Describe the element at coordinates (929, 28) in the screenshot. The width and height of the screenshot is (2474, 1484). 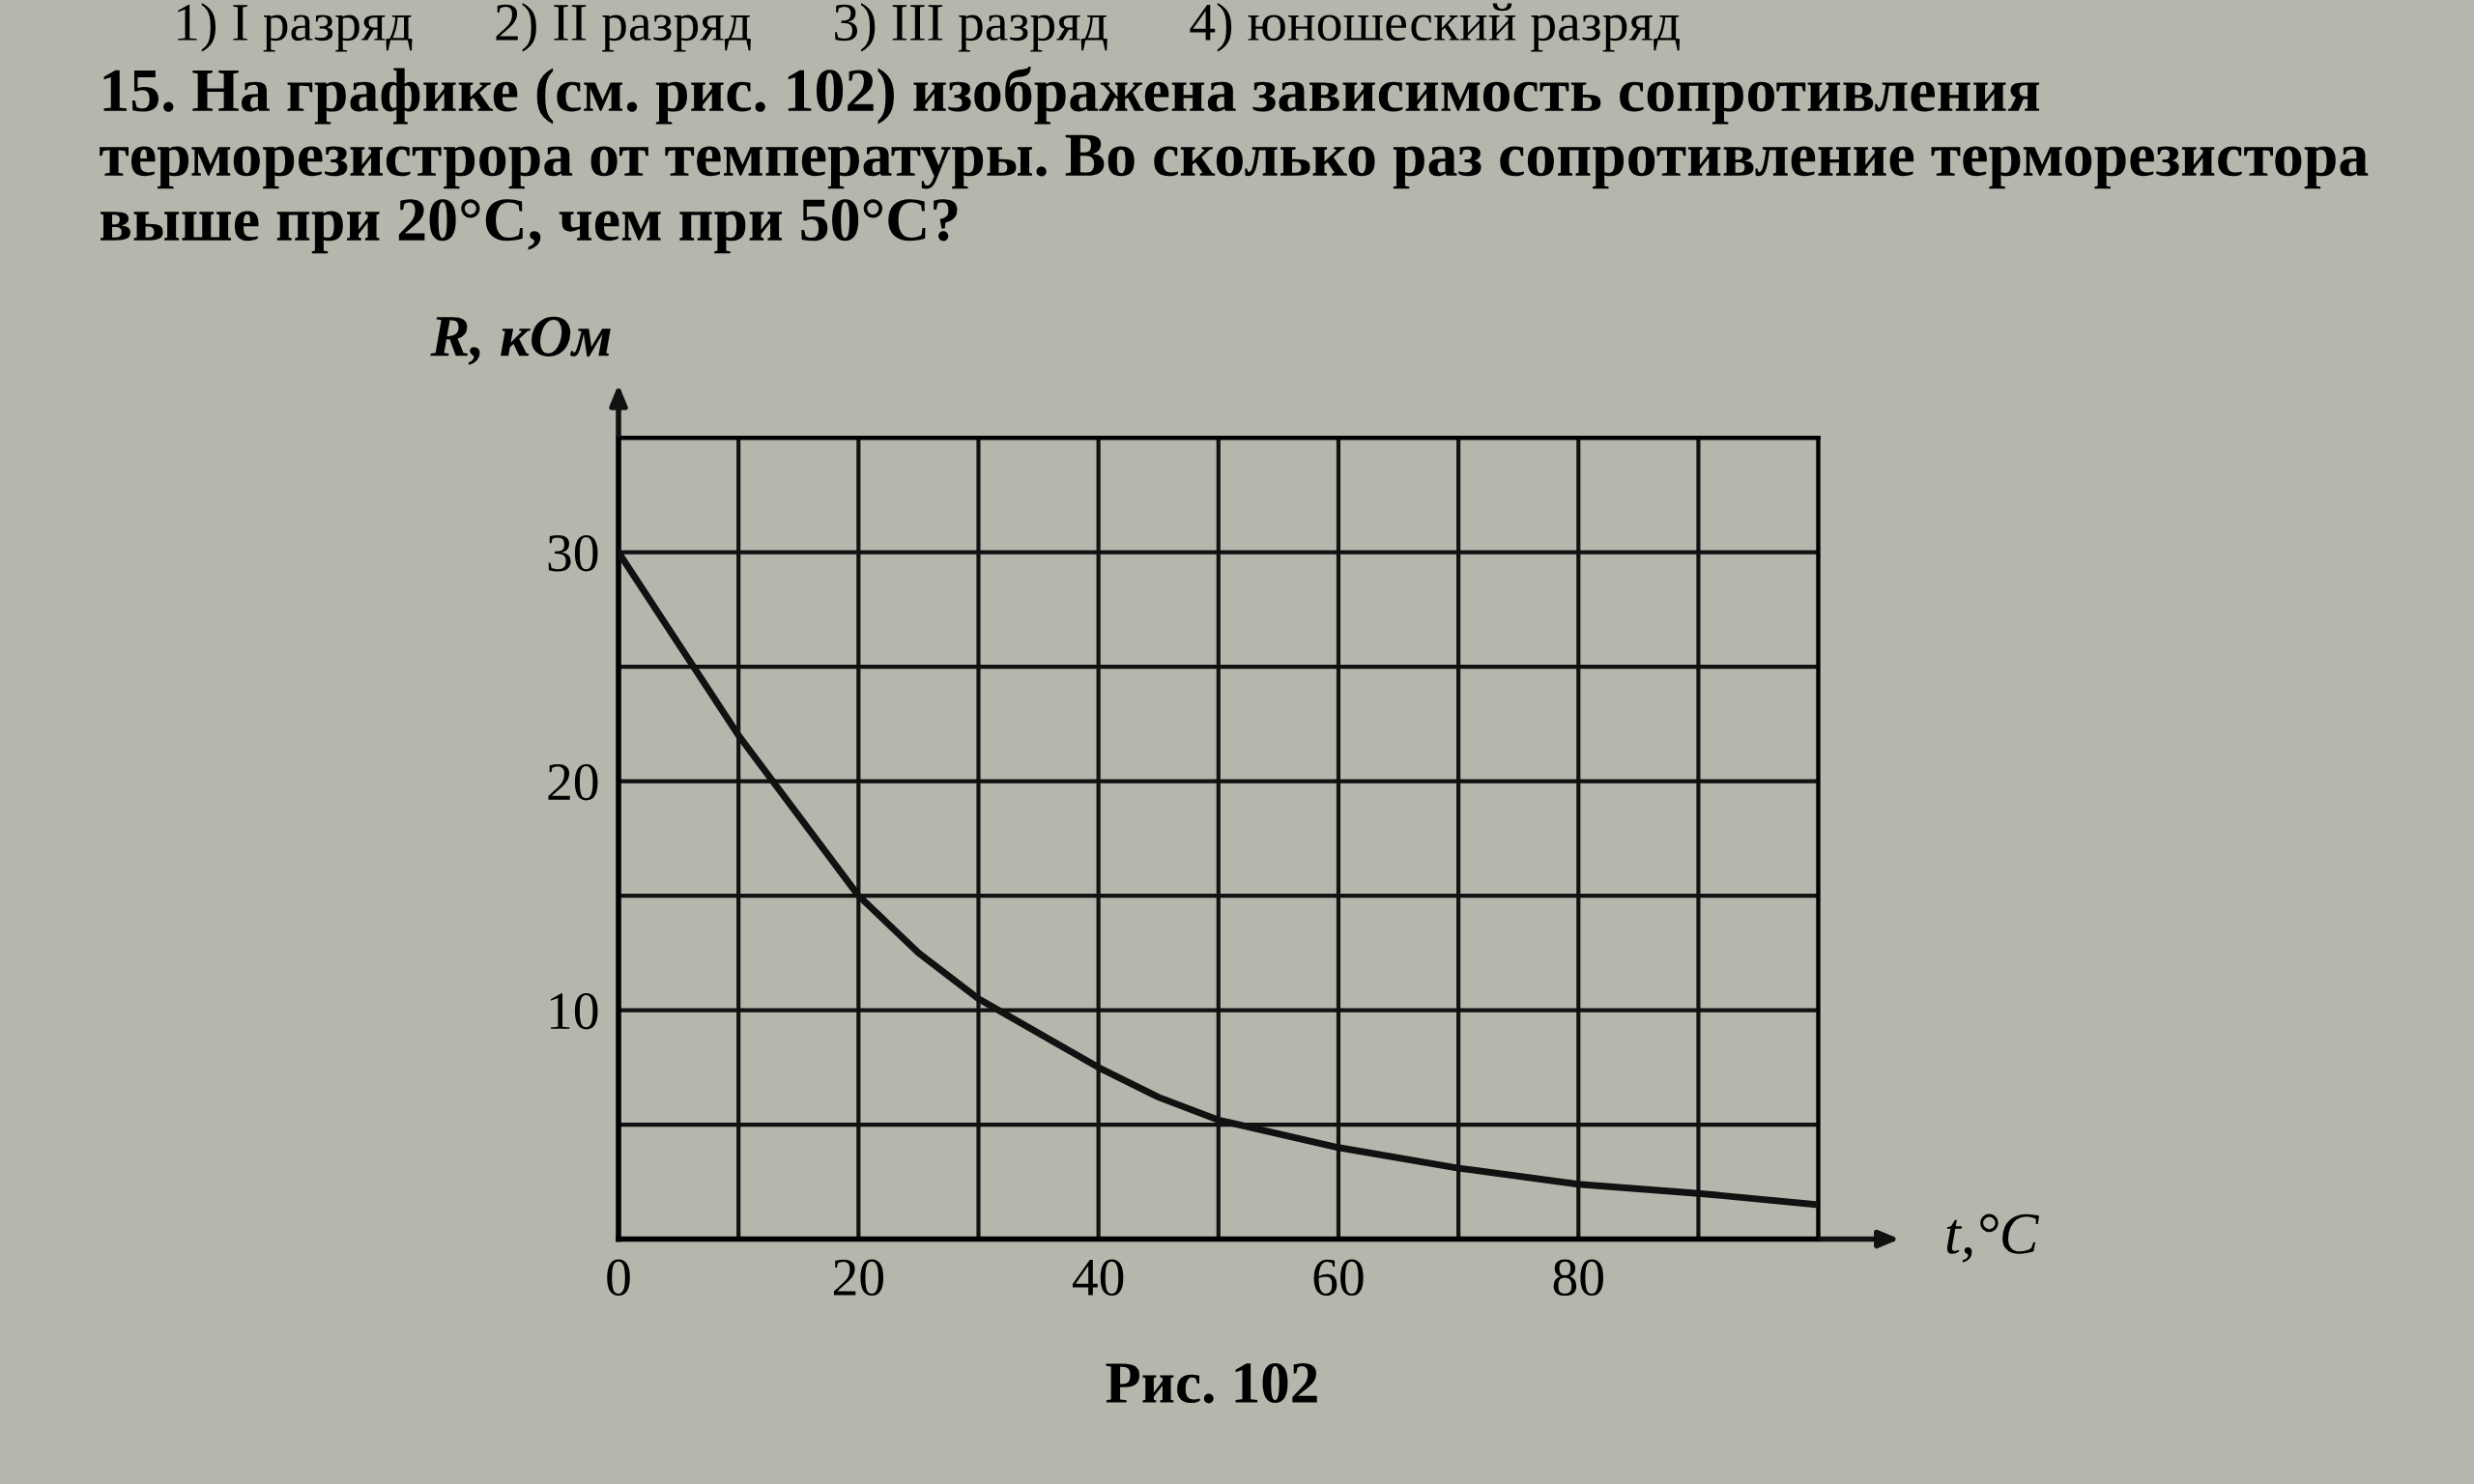
I see `text: 1) I разряд 2) II разряд 3) III разряд 4) юношеский разряд` at that location.